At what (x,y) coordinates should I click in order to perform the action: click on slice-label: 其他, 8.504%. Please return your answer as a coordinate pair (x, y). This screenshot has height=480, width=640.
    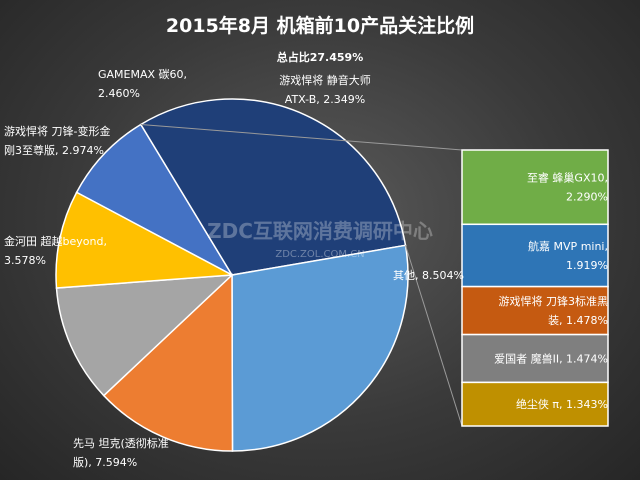
    Looking at the image, I should click on (428, 275).